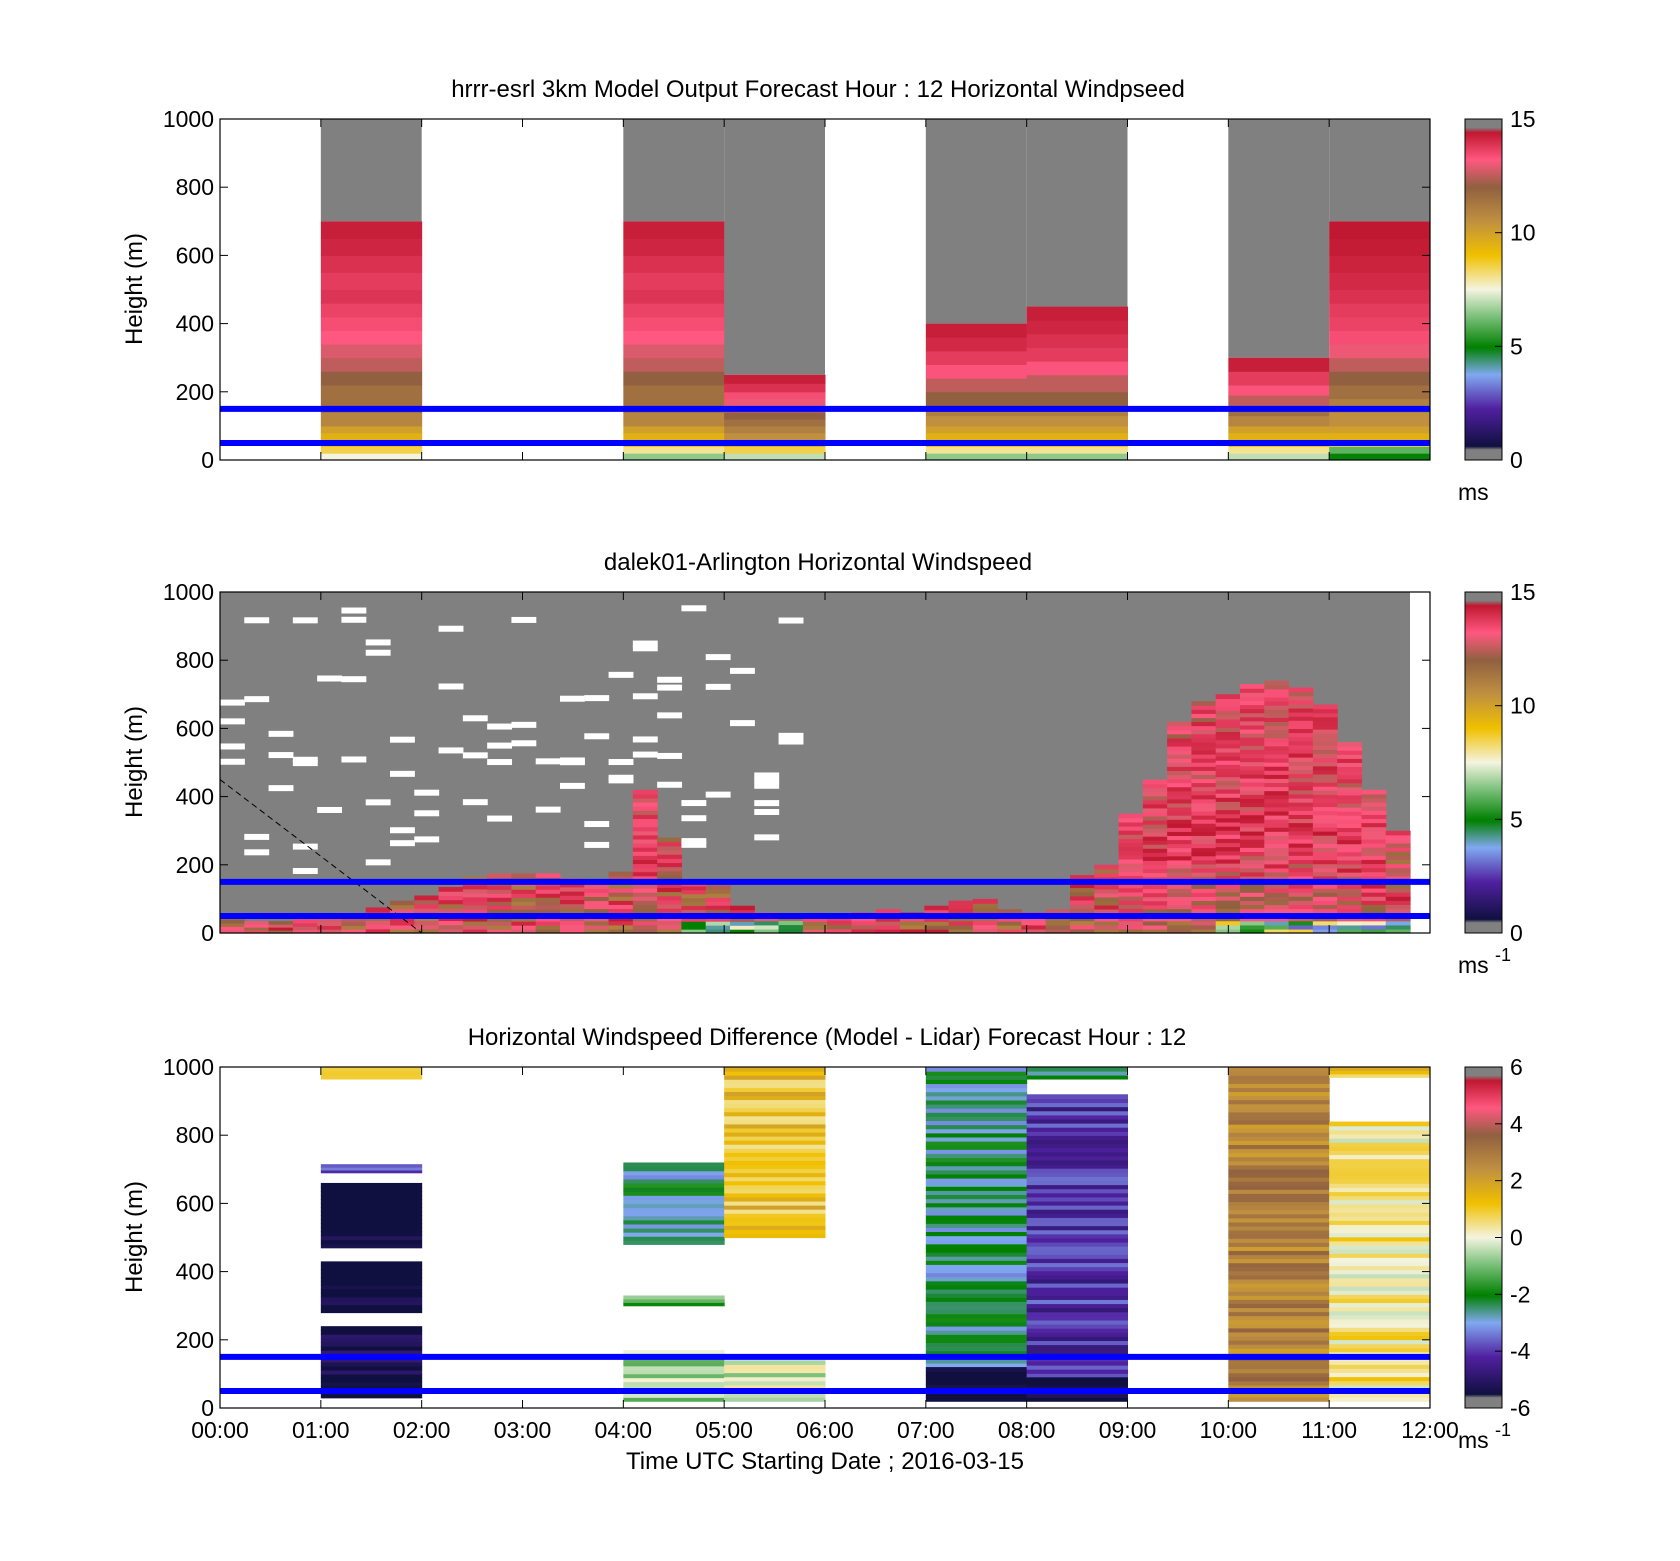 The image size is (1680, 1561). What do you see at coordinates (1430, 1430) in the screenshot?
I see `x-tick-label: 12:00` at bounding box center [1430, 1430].